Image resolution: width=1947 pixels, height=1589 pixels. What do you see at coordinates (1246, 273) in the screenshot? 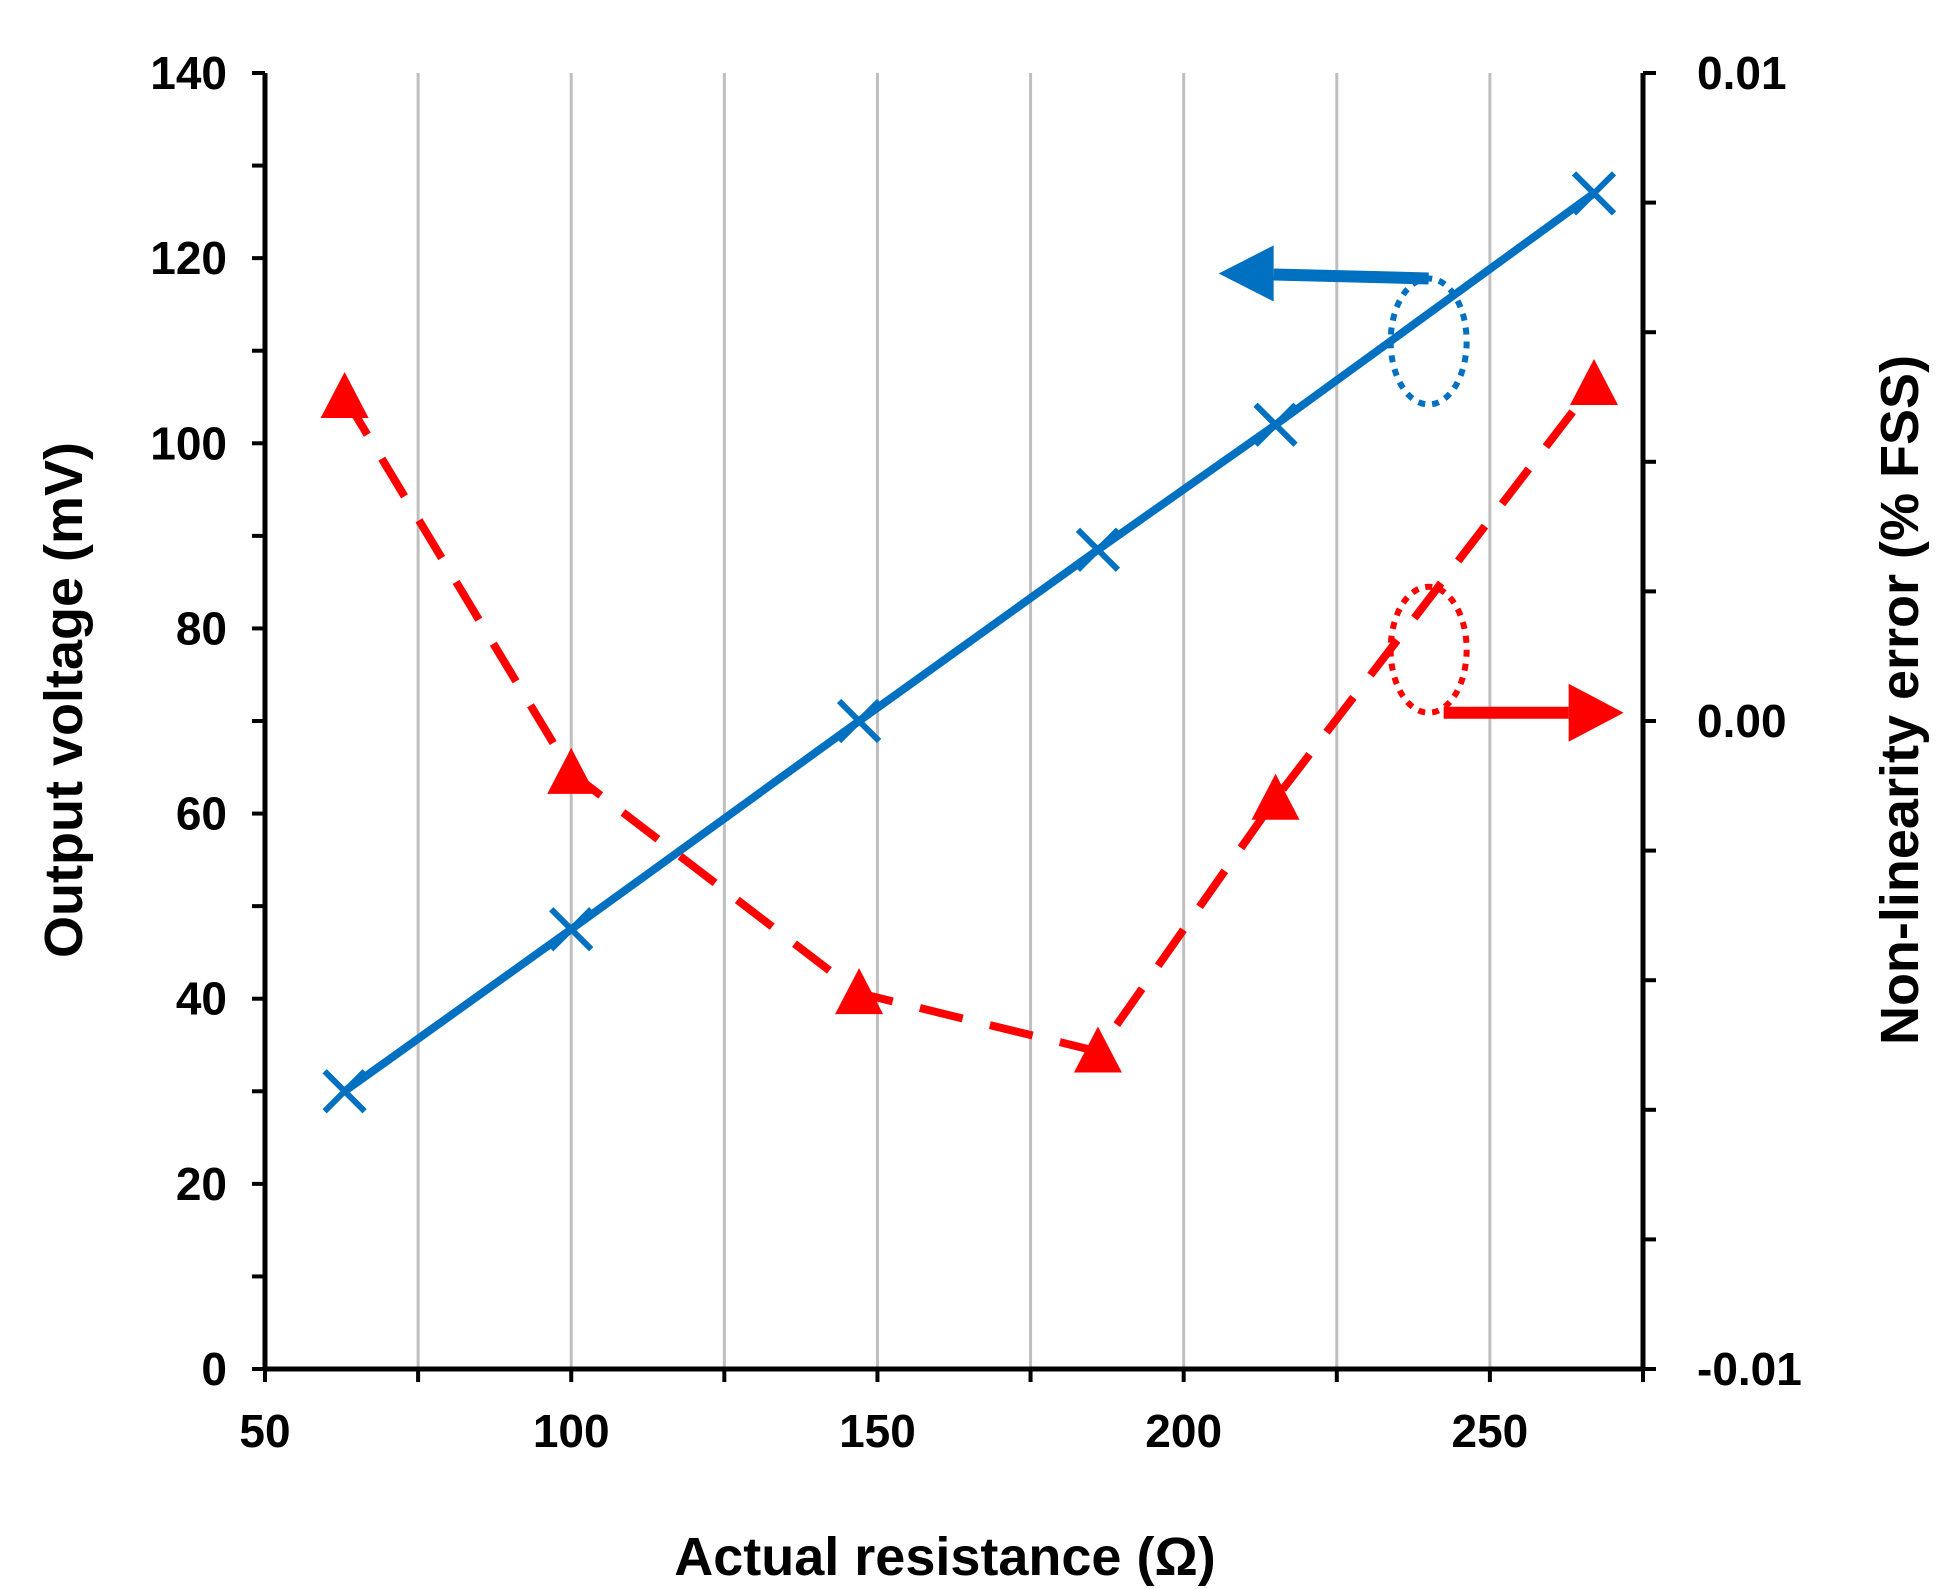
I see `left-arrow-icon` at bounding box center [1246, 273].